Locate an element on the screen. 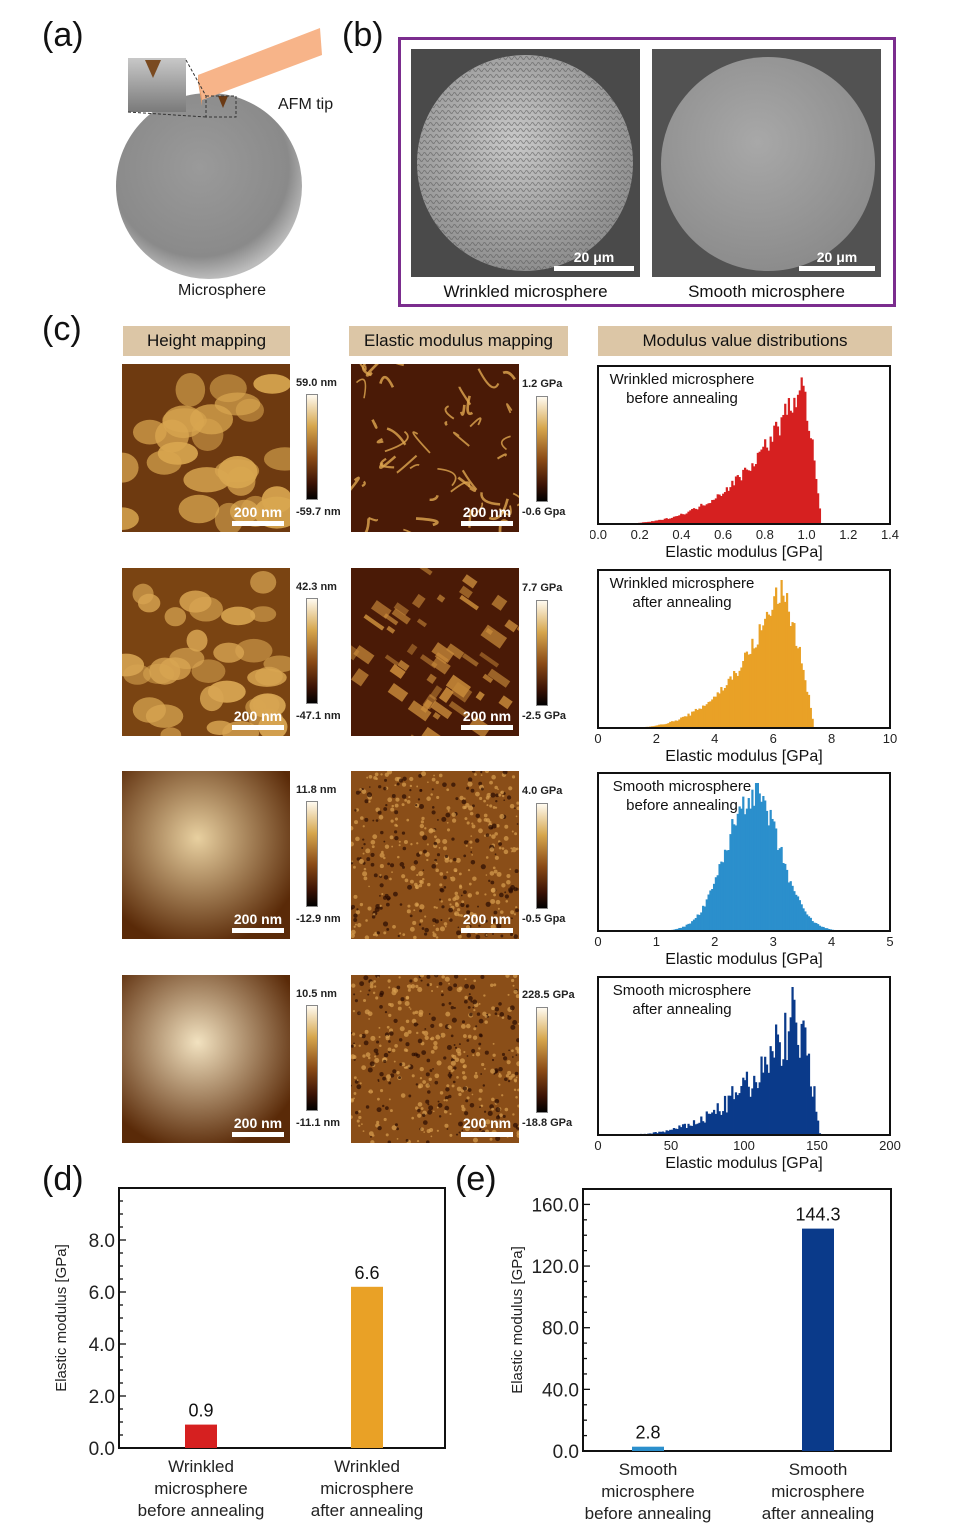 Image resolution: width=955 pixels, height=1537 pixels. hist-title-line1: Wrinkled microsphere is located at coordinates (682, 379).